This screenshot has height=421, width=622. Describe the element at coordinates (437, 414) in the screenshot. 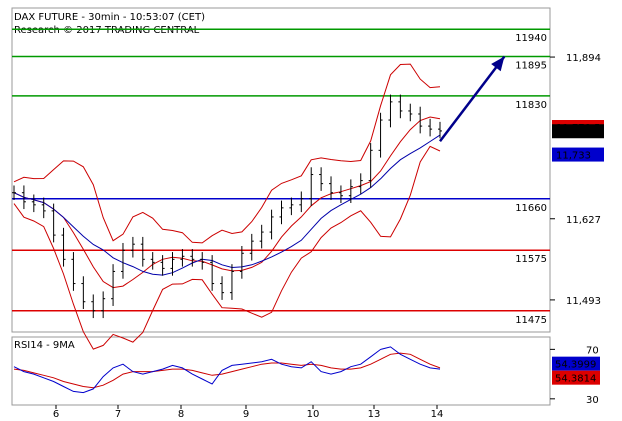

I see `x-tick-label-14: 14` at that location.